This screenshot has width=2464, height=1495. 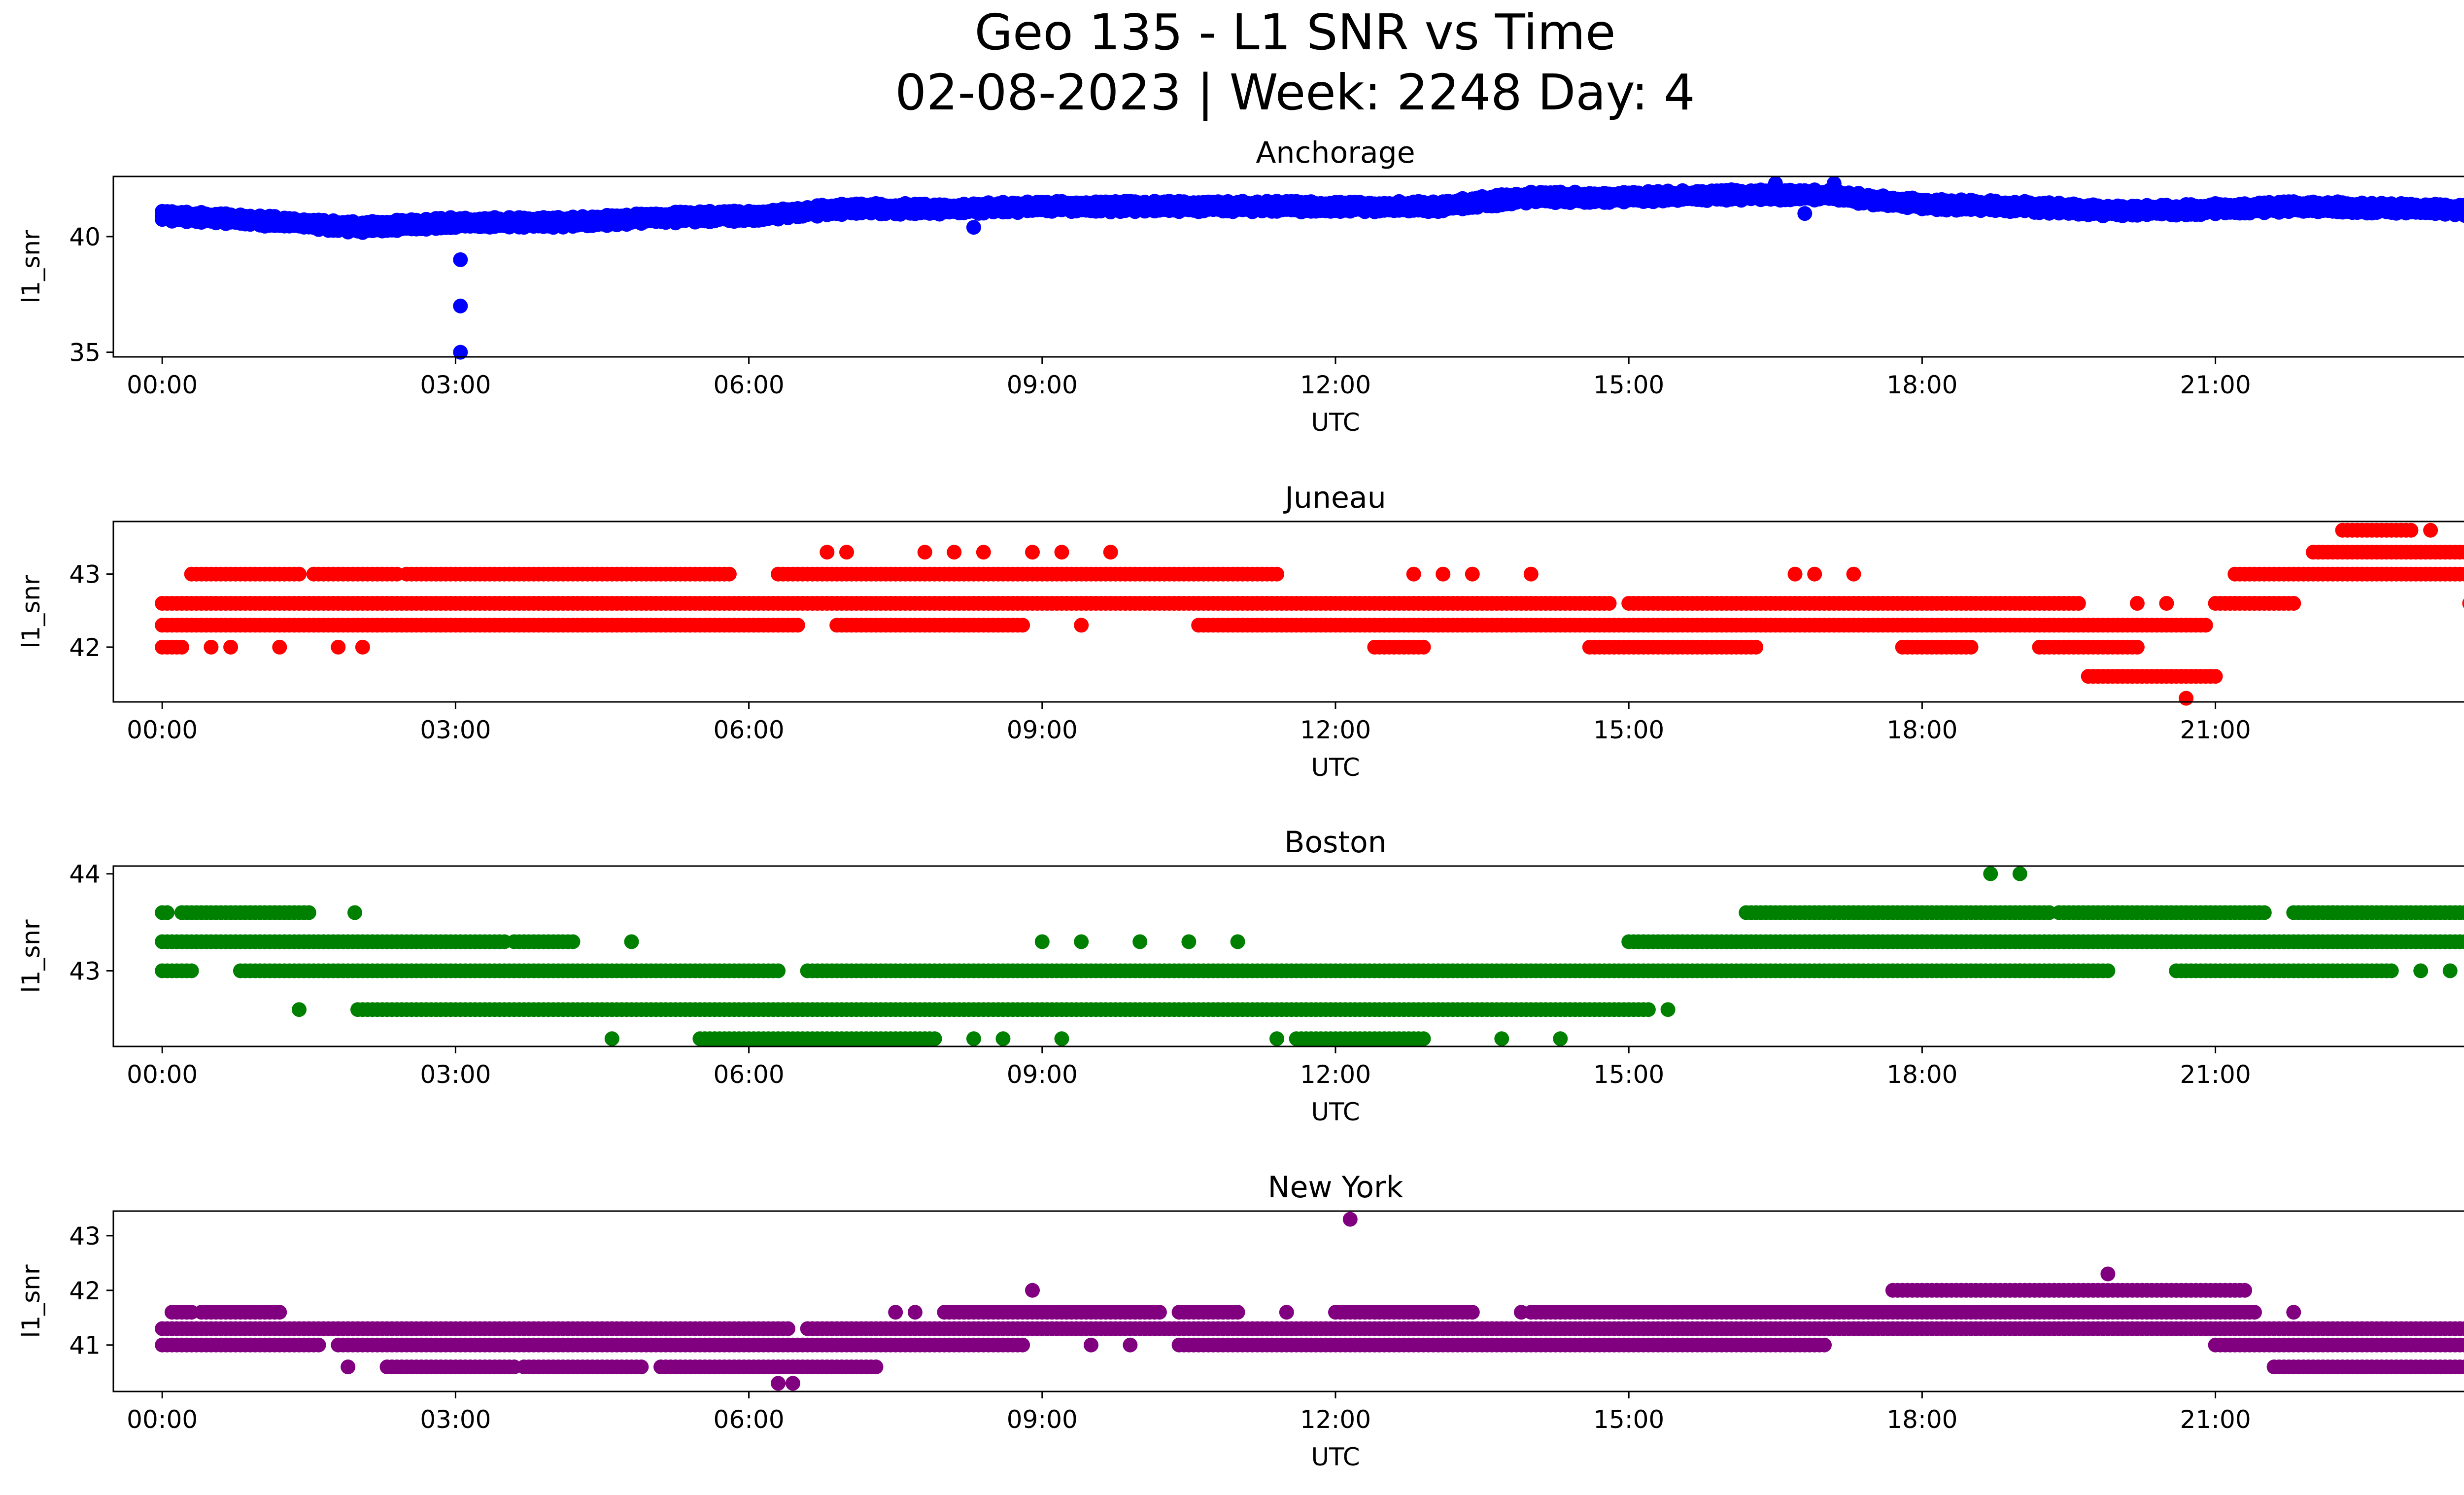 What do you see at coordinates (162, 730) in the screenshot?
I see `x-tick-label: 00:00` at bounding box center [162, 730].